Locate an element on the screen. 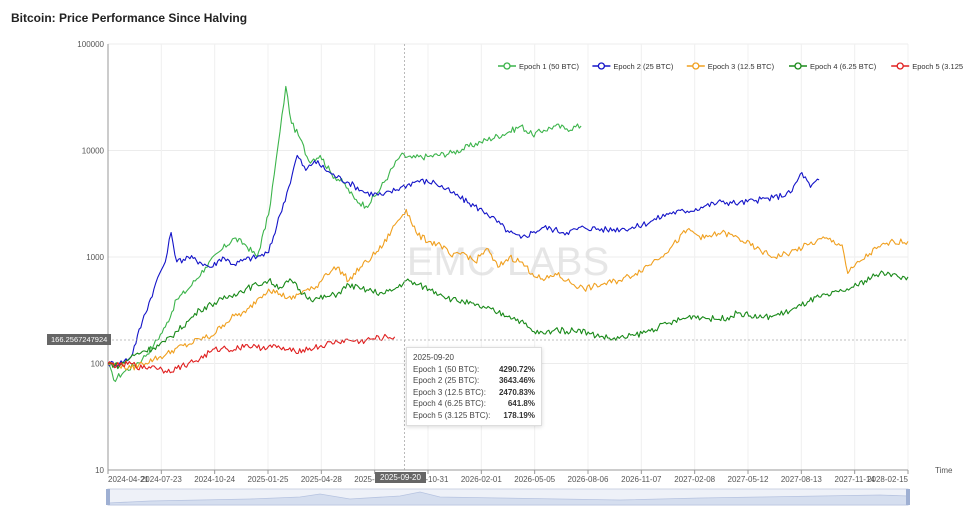 This screenshot has width=964, height=518. y-tick-label: 100 is located at coordinates (98, 364).